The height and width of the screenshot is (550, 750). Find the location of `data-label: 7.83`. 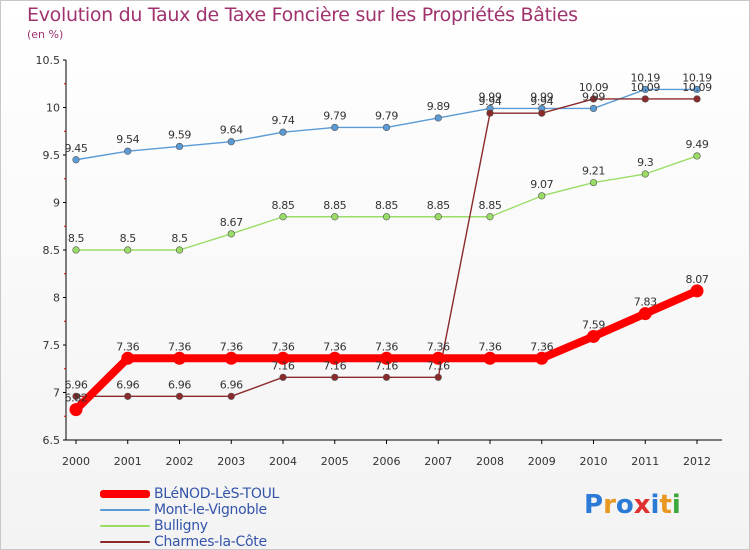

data-label: 7.83 is located at coordinates (645, 302).